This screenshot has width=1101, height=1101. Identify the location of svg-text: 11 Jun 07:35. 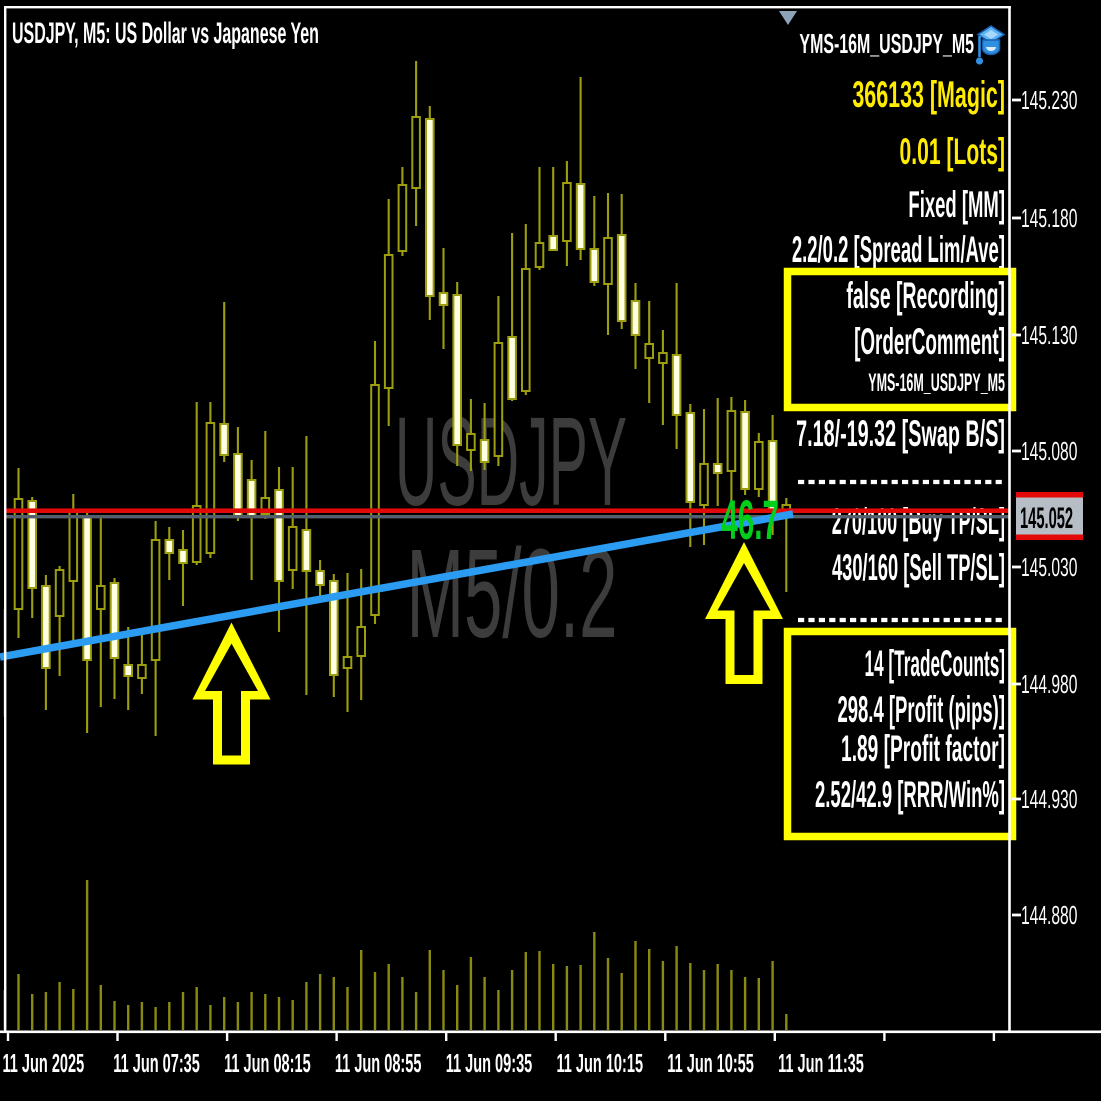
(156, 1064).